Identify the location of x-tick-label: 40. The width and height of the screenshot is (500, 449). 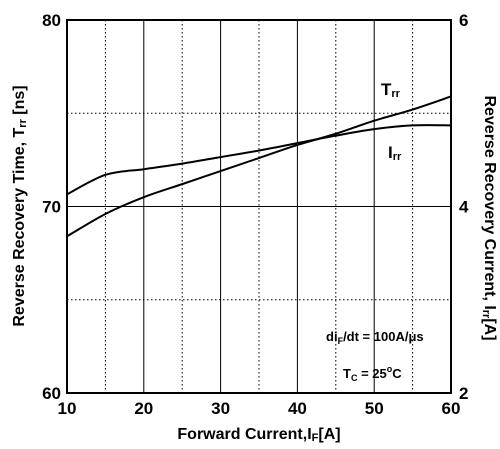
(297, 408).